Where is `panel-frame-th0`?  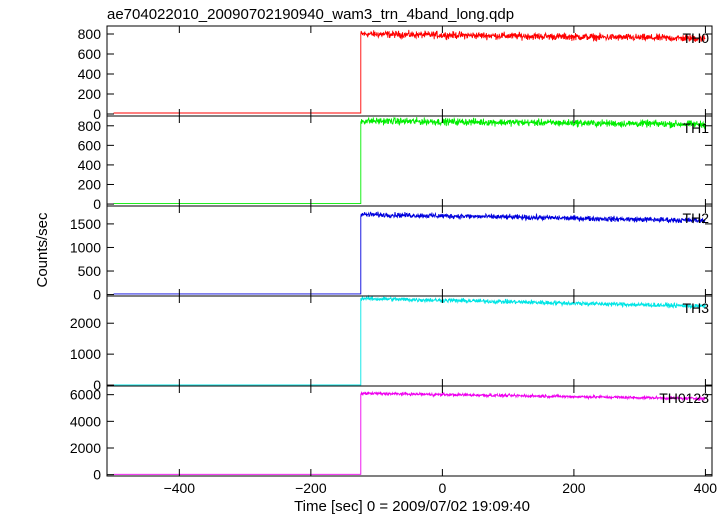 panel-frame-th0 is located at coordinates (409, 71).